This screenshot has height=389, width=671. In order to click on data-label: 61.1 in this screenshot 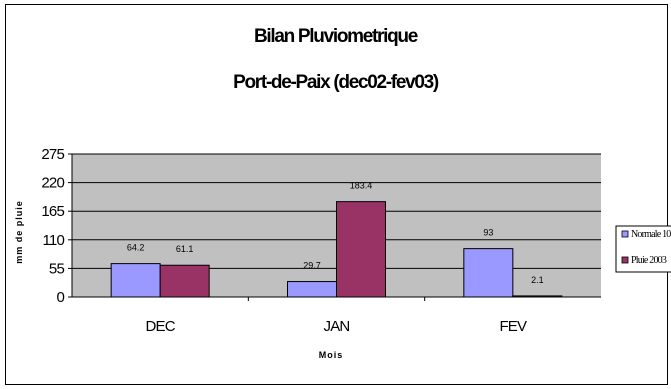, I will do `click(185, 249)`.